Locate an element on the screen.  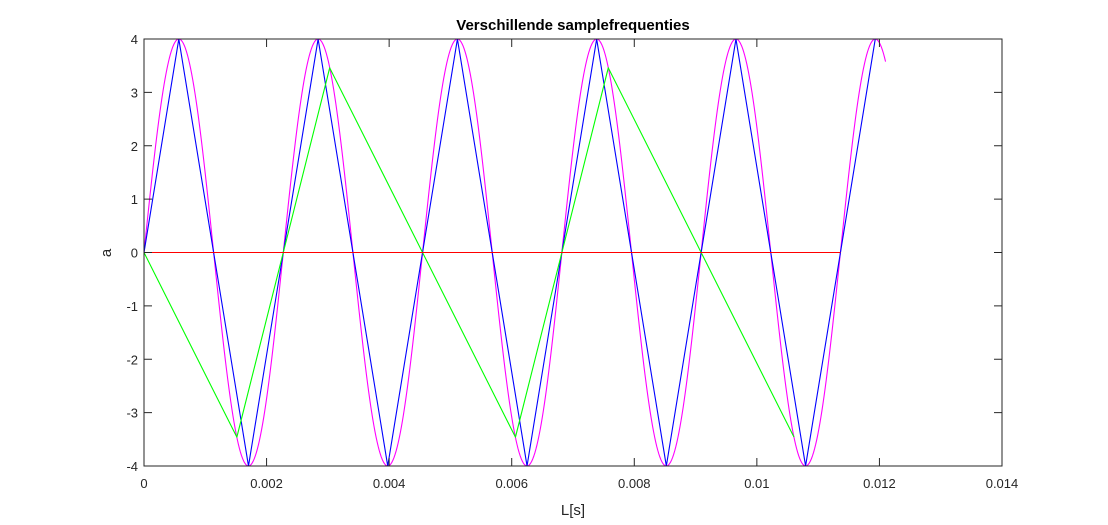
x-tick-label: 0.014 is located at coordinates (1002, 483).